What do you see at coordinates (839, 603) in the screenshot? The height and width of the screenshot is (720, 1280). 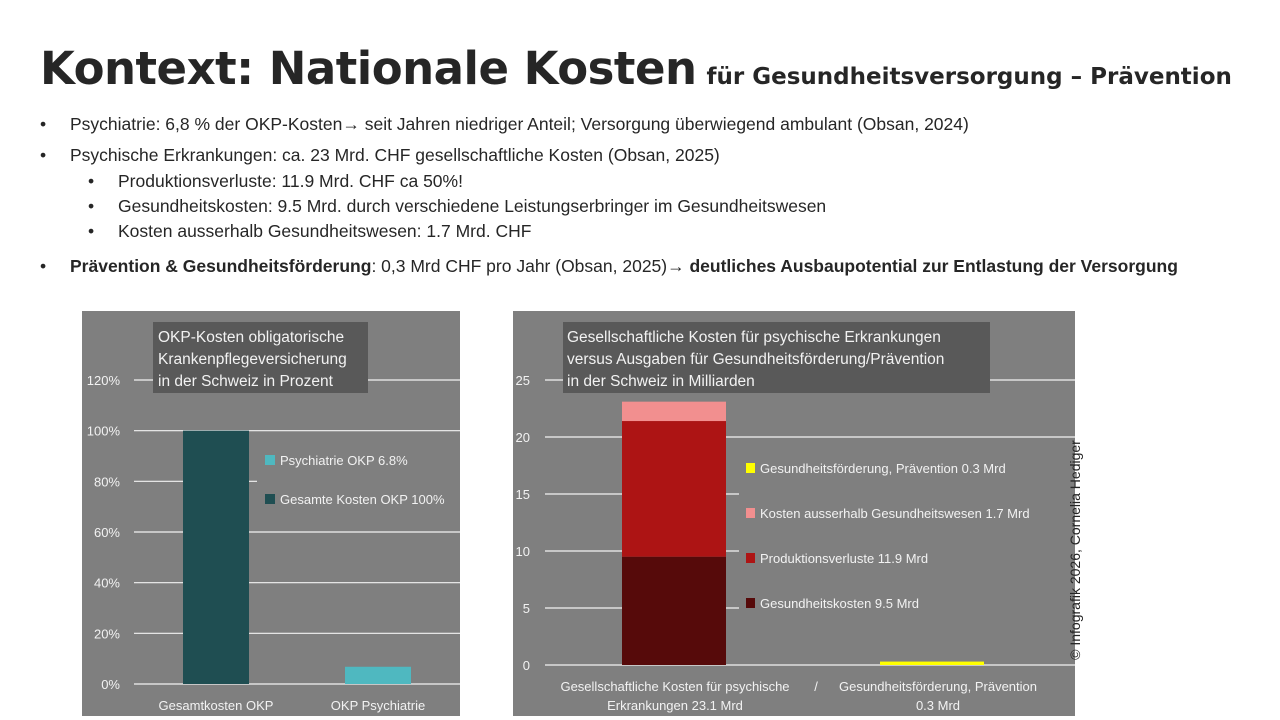 I see `legend-label: Gesundheitskosten 9.5 Mrd` at bounding box center [839, 603].